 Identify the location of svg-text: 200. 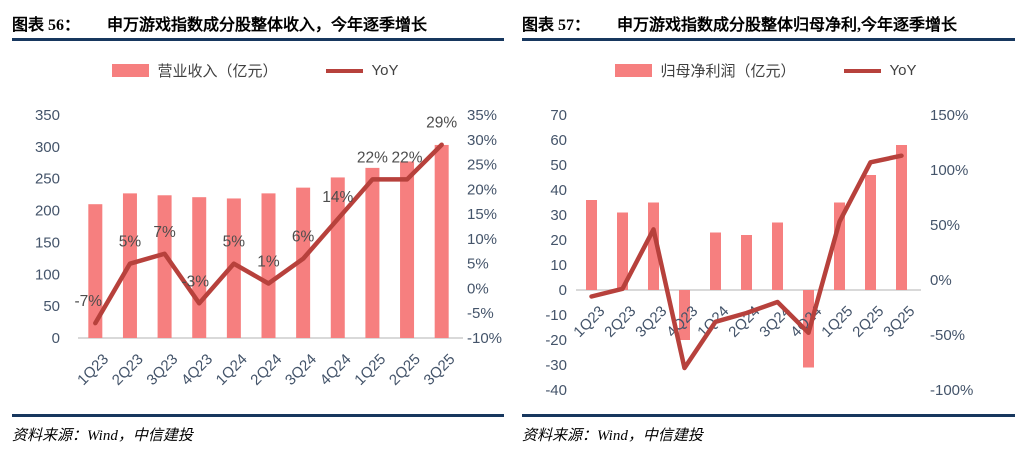
(47, 211).